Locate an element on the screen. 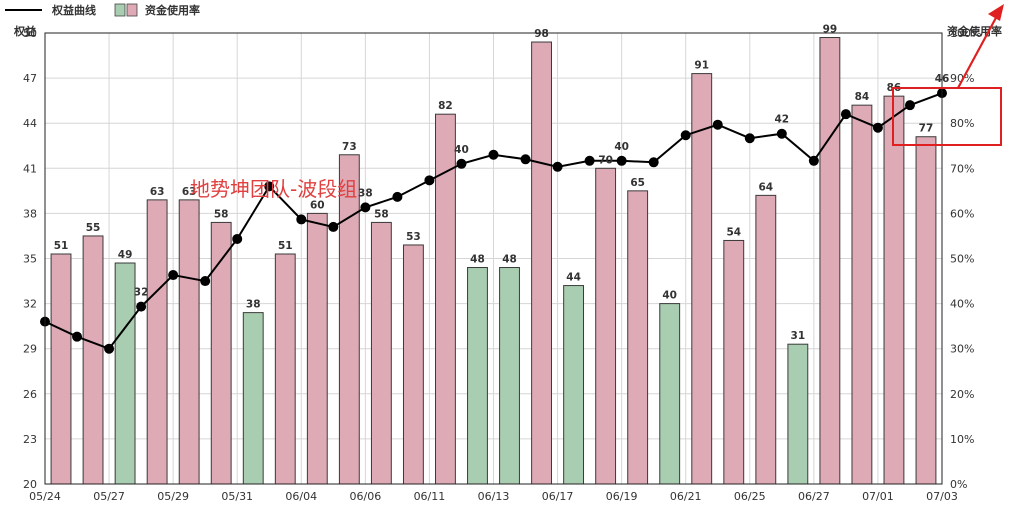 The width and height of the screenshot is (1013, 506). watermark-text: 地势坤团队-波段组 is located at coordinates (273, 189).